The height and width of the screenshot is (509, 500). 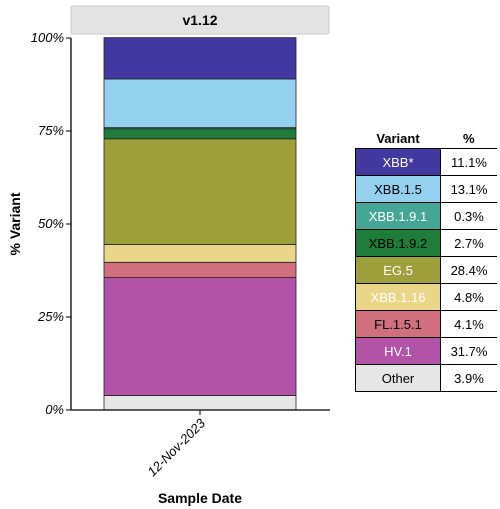 I want to click on legend-variant-swatch: HV.1, so click(x=398, y=351).